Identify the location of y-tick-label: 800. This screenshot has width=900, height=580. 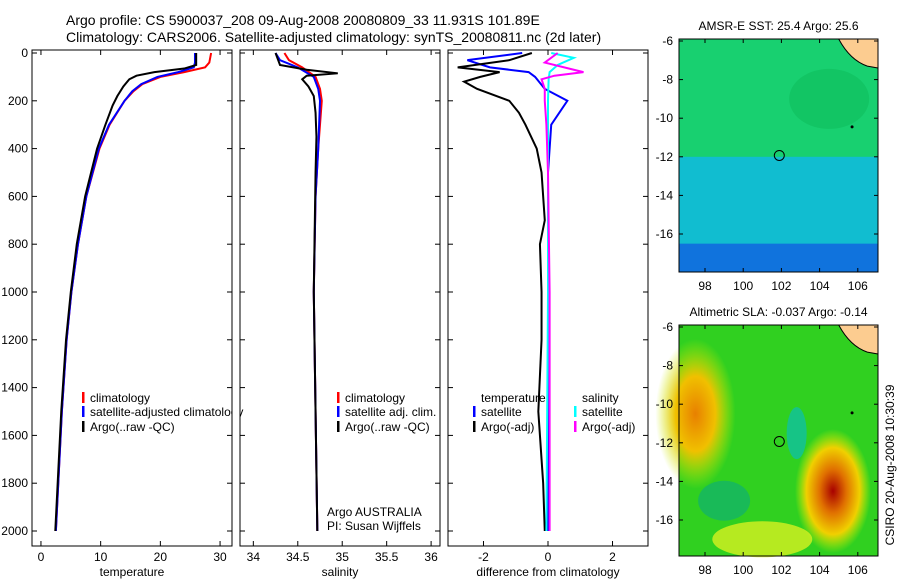
(18, 244).